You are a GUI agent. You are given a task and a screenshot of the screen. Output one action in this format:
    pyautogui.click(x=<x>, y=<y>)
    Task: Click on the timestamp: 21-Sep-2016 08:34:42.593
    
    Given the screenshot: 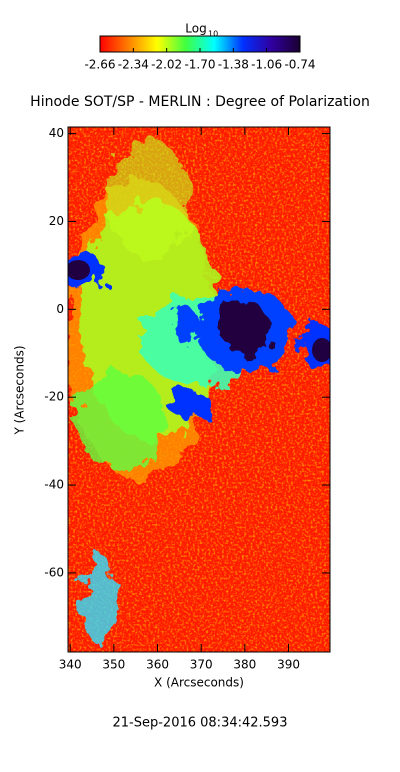 What is the action you would take?
    pyautogui.click(x=200, y=723)
    